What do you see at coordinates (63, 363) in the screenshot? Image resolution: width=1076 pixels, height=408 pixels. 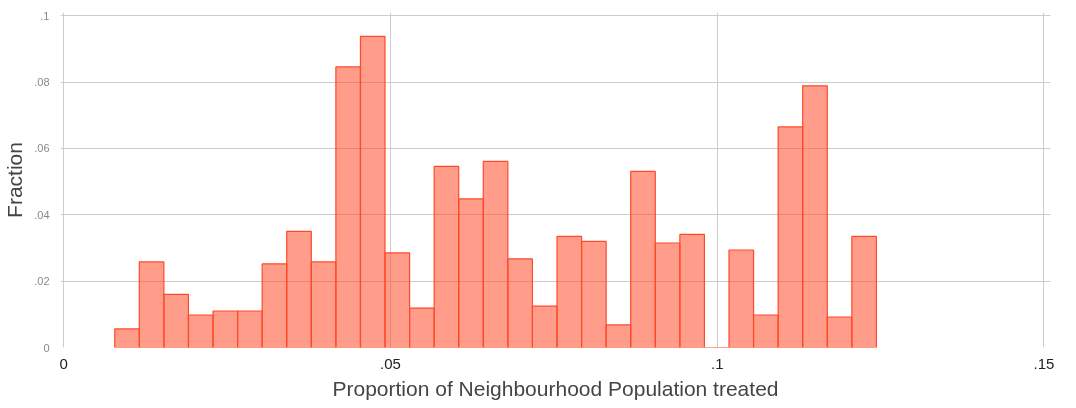 I see `x-tick-label: 0` at bounding box center [63, 363].